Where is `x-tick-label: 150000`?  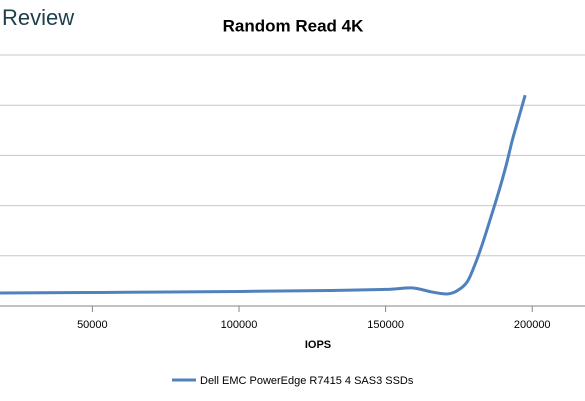 x-tick-label: 150000 is located at coordinates (385, 325).